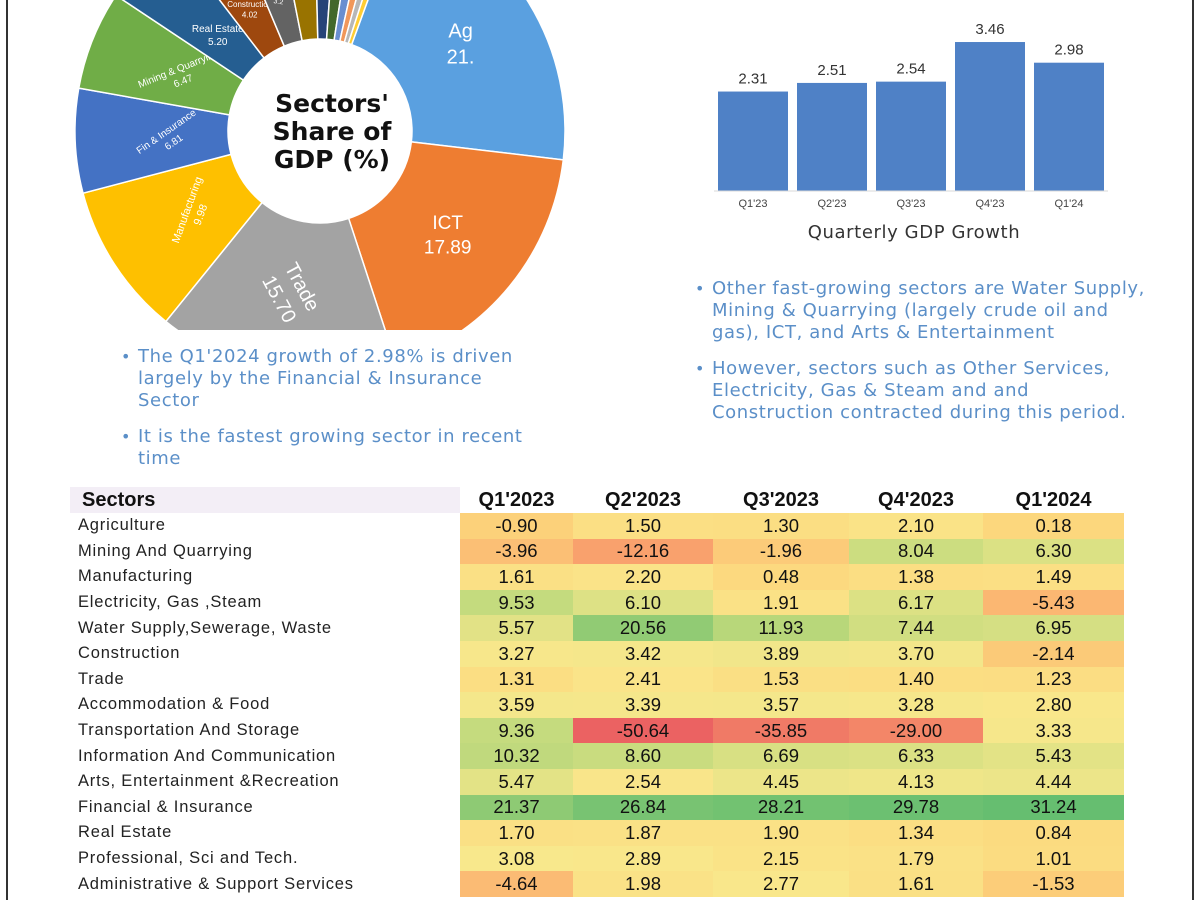  What do you see at coordinates (643, 781) in the screenshot?
I see `growth-value-cell: 2.54` at bounding box center [643, 781].